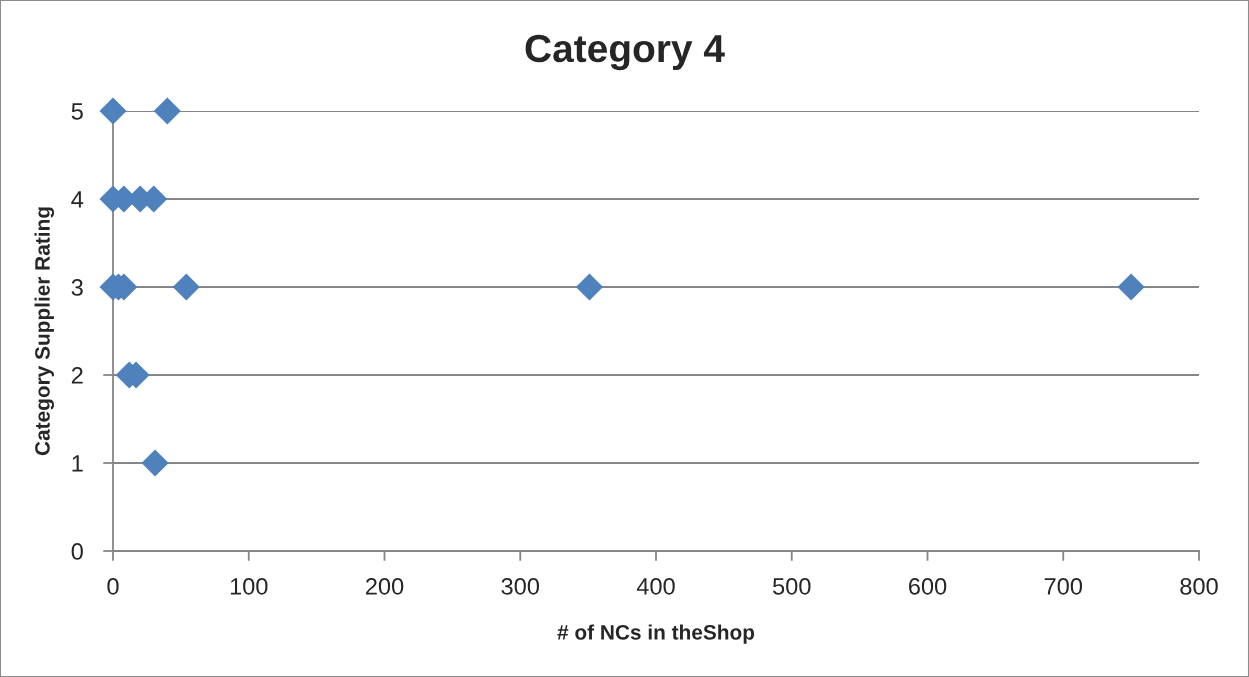 The image size is (1249, 677). What do you see at coordinates (384, 586) in the screenshot?
I see `x-tick-label: 200` at bounding box center [384, 586].